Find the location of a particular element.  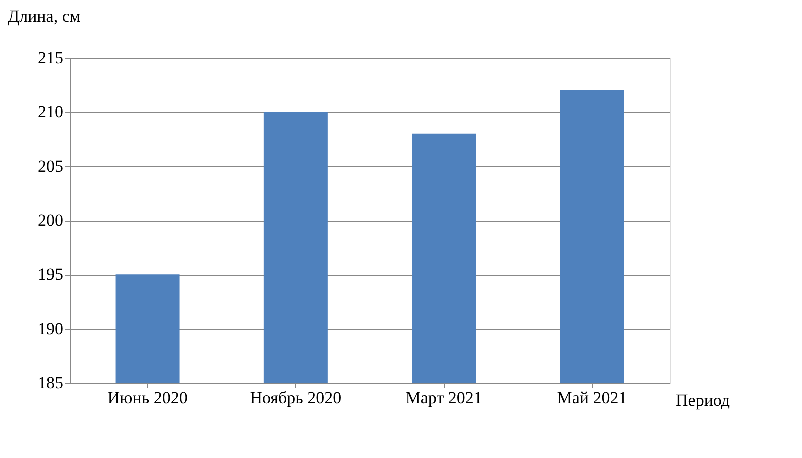

y-tick-label: 190 is located at coordinates (51, 328).